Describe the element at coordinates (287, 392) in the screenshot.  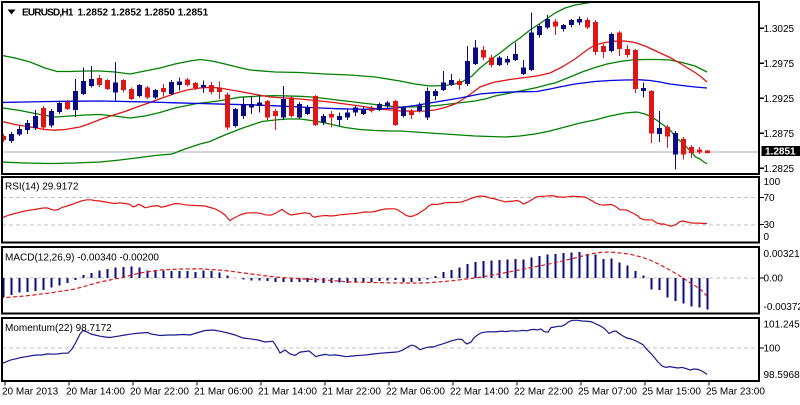
I see `svg-text: 21 Mar 14:00` at that location.